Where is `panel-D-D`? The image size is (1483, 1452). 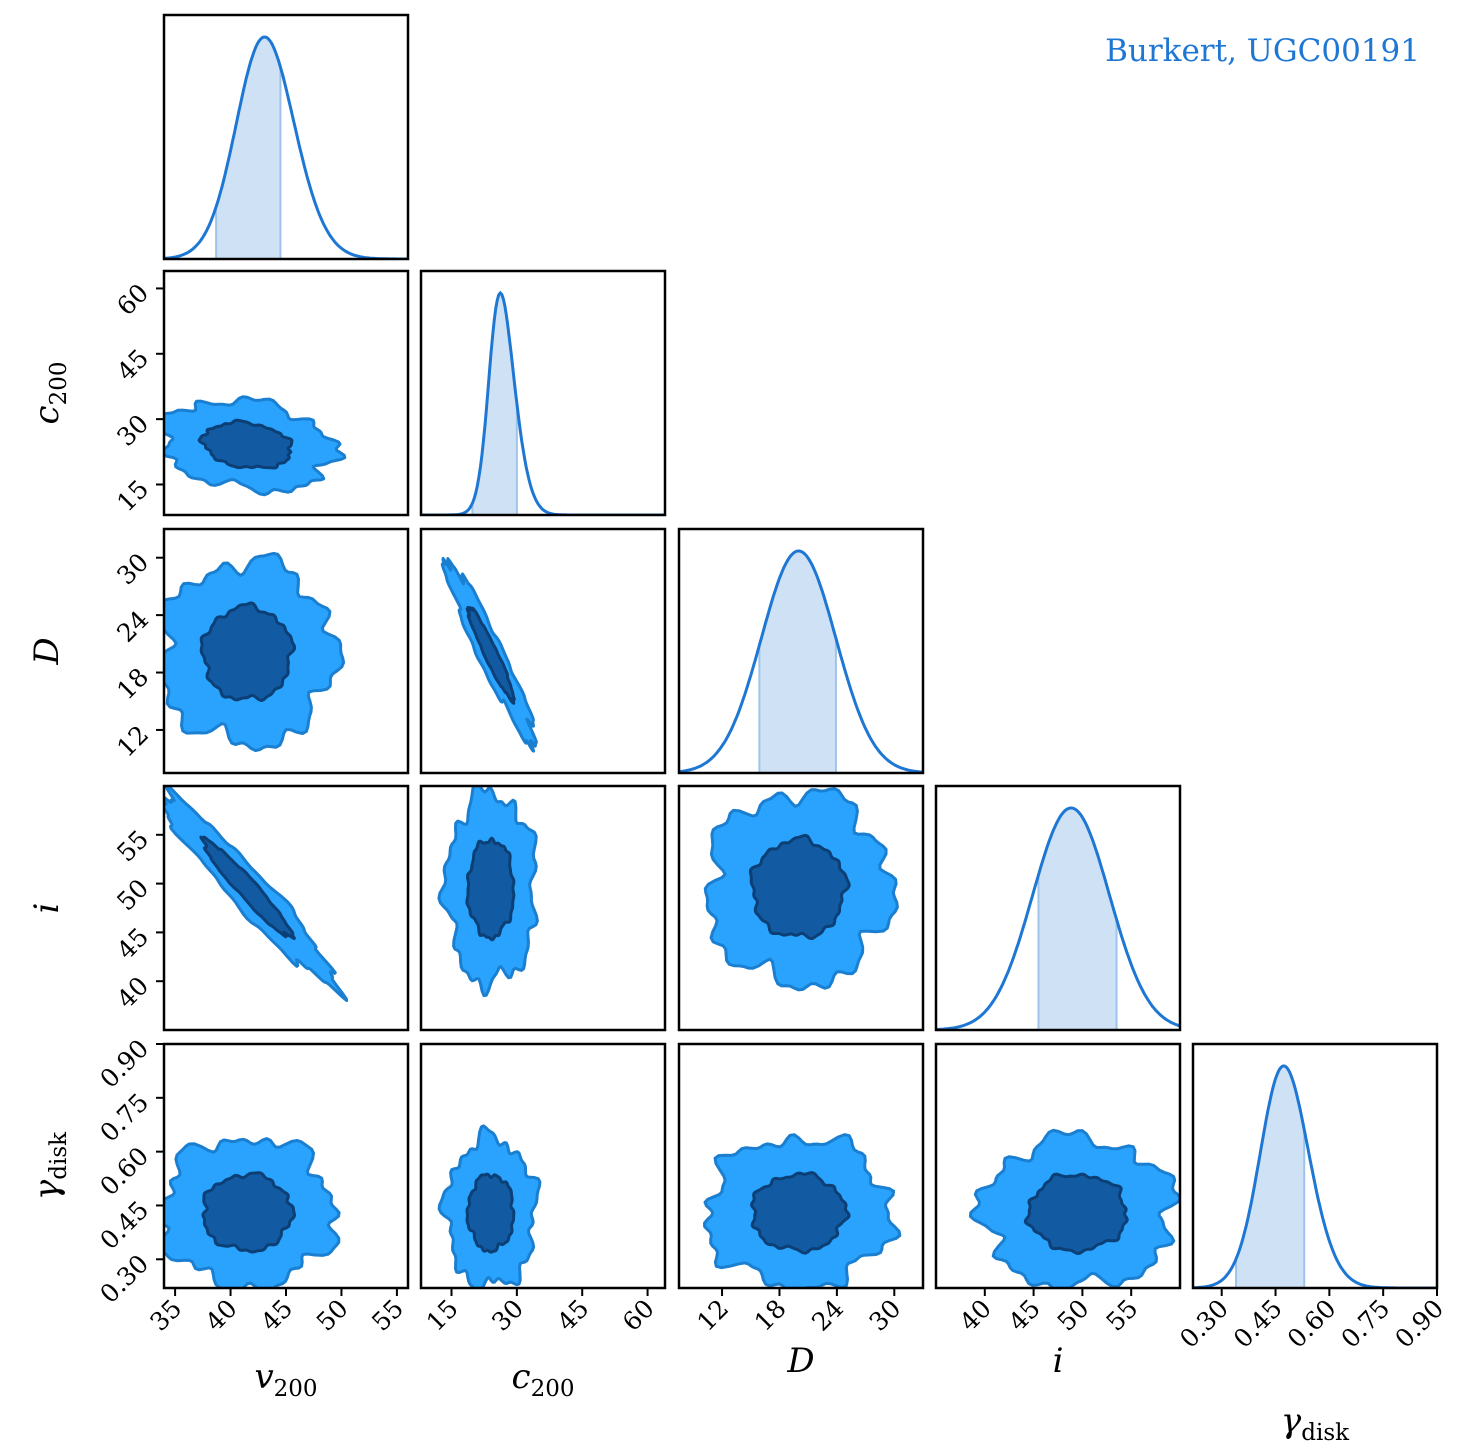
panel-D-D is located at coordinates (801, 651).